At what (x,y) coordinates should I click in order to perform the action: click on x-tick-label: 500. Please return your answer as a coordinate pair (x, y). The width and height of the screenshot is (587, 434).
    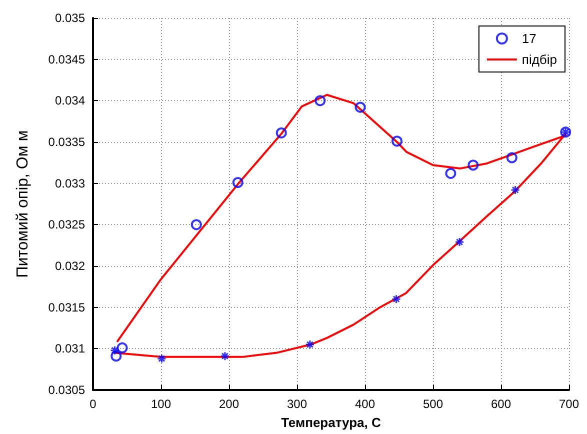
    Looking at the image, I should click on (433, 404).